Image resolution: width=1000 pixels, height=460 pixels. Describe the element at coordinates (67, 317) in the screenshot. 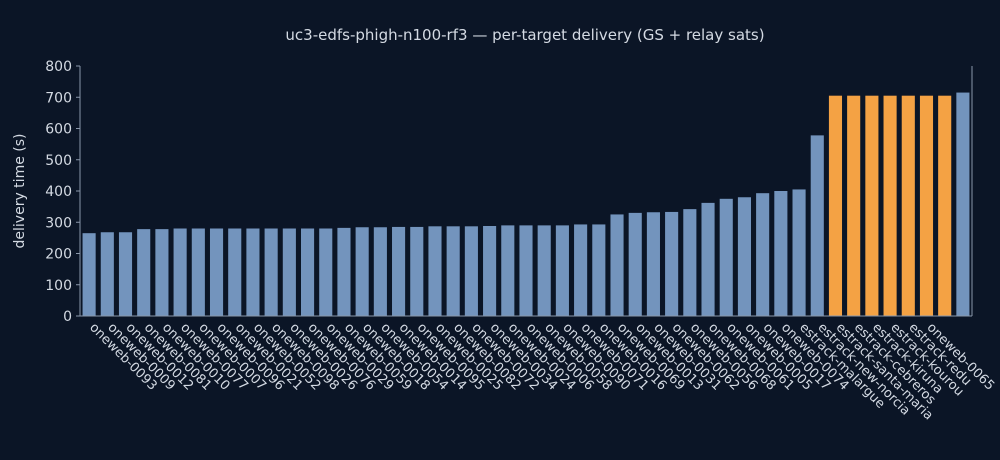

I see `y-tick-label: 0` at that location.